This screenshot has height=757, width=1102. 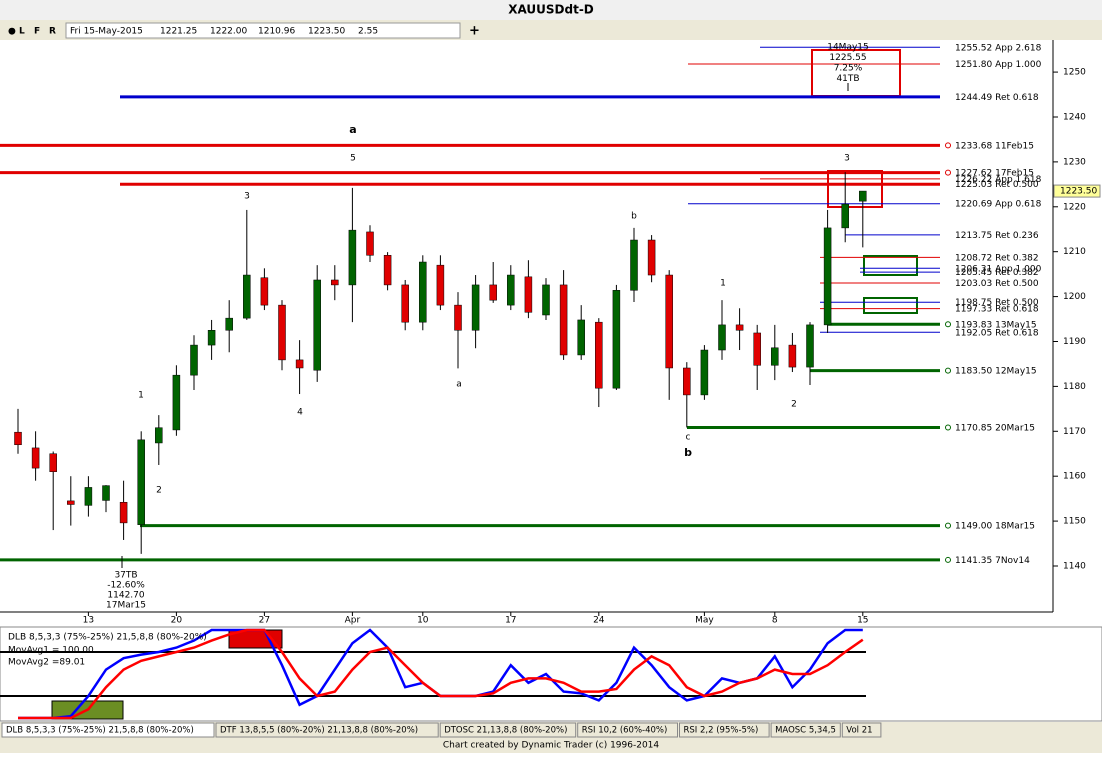 I want to click on wave-label: c, so click(x=688, y=438).